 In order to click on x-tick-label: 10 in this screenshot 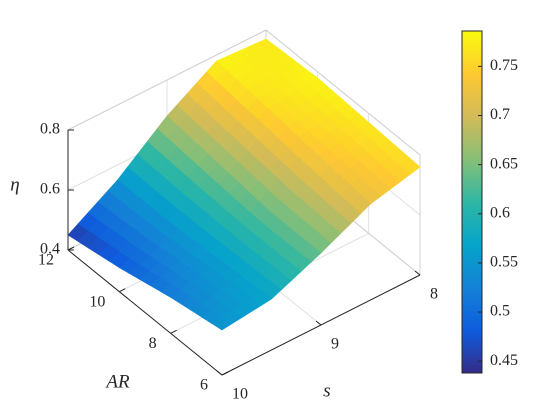, I will do `click(240, 394)`.